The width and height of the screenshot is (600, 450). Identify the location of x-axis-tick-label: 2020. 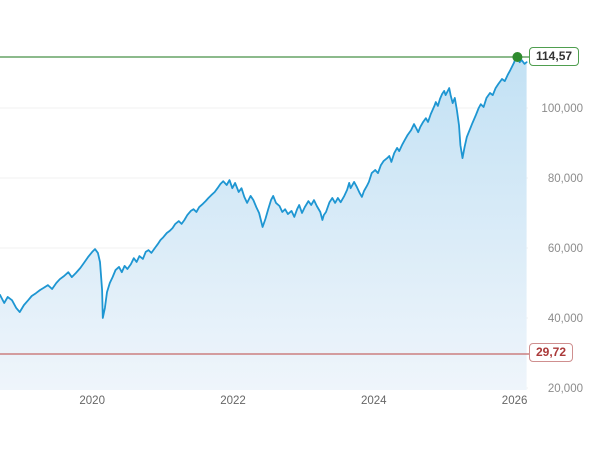
(92, 401).